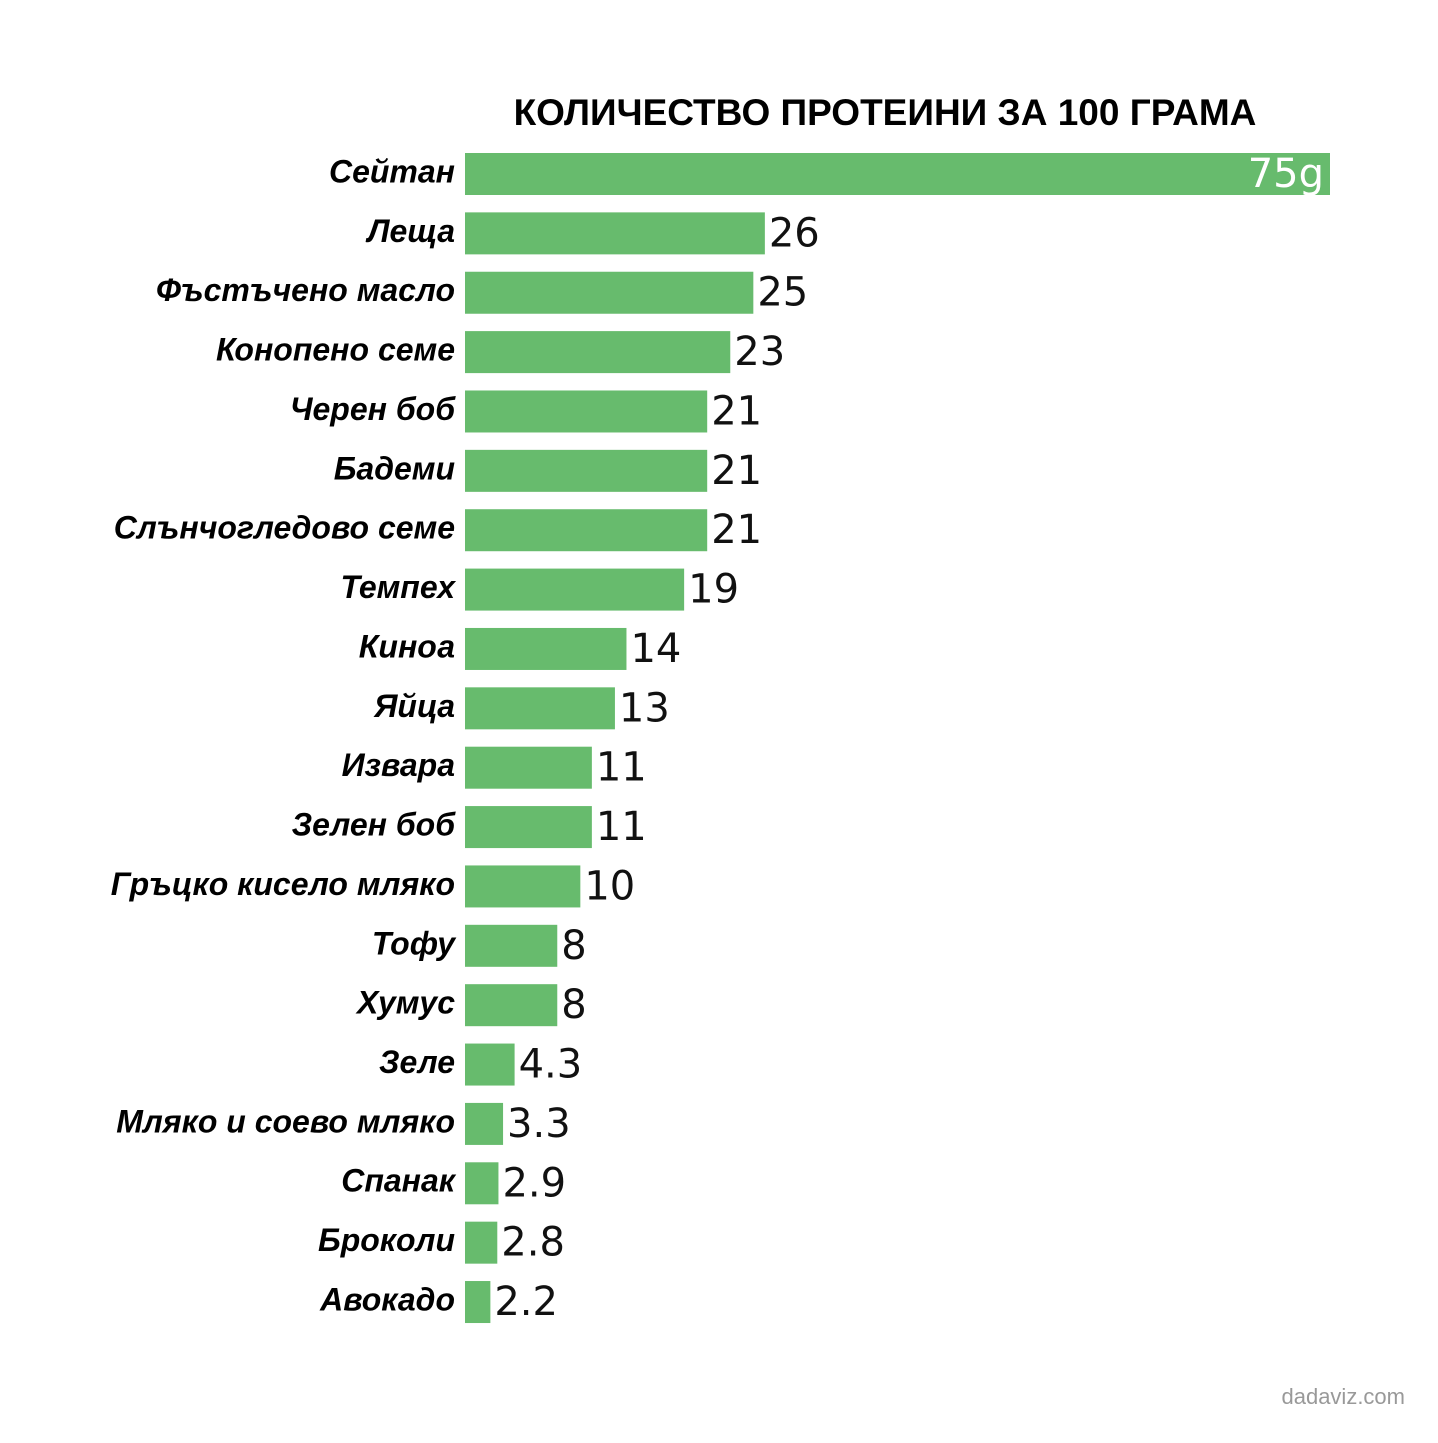  Describe the element at coordinates (609, 886) in the screenshot. I see `value-label: 10` at that location.